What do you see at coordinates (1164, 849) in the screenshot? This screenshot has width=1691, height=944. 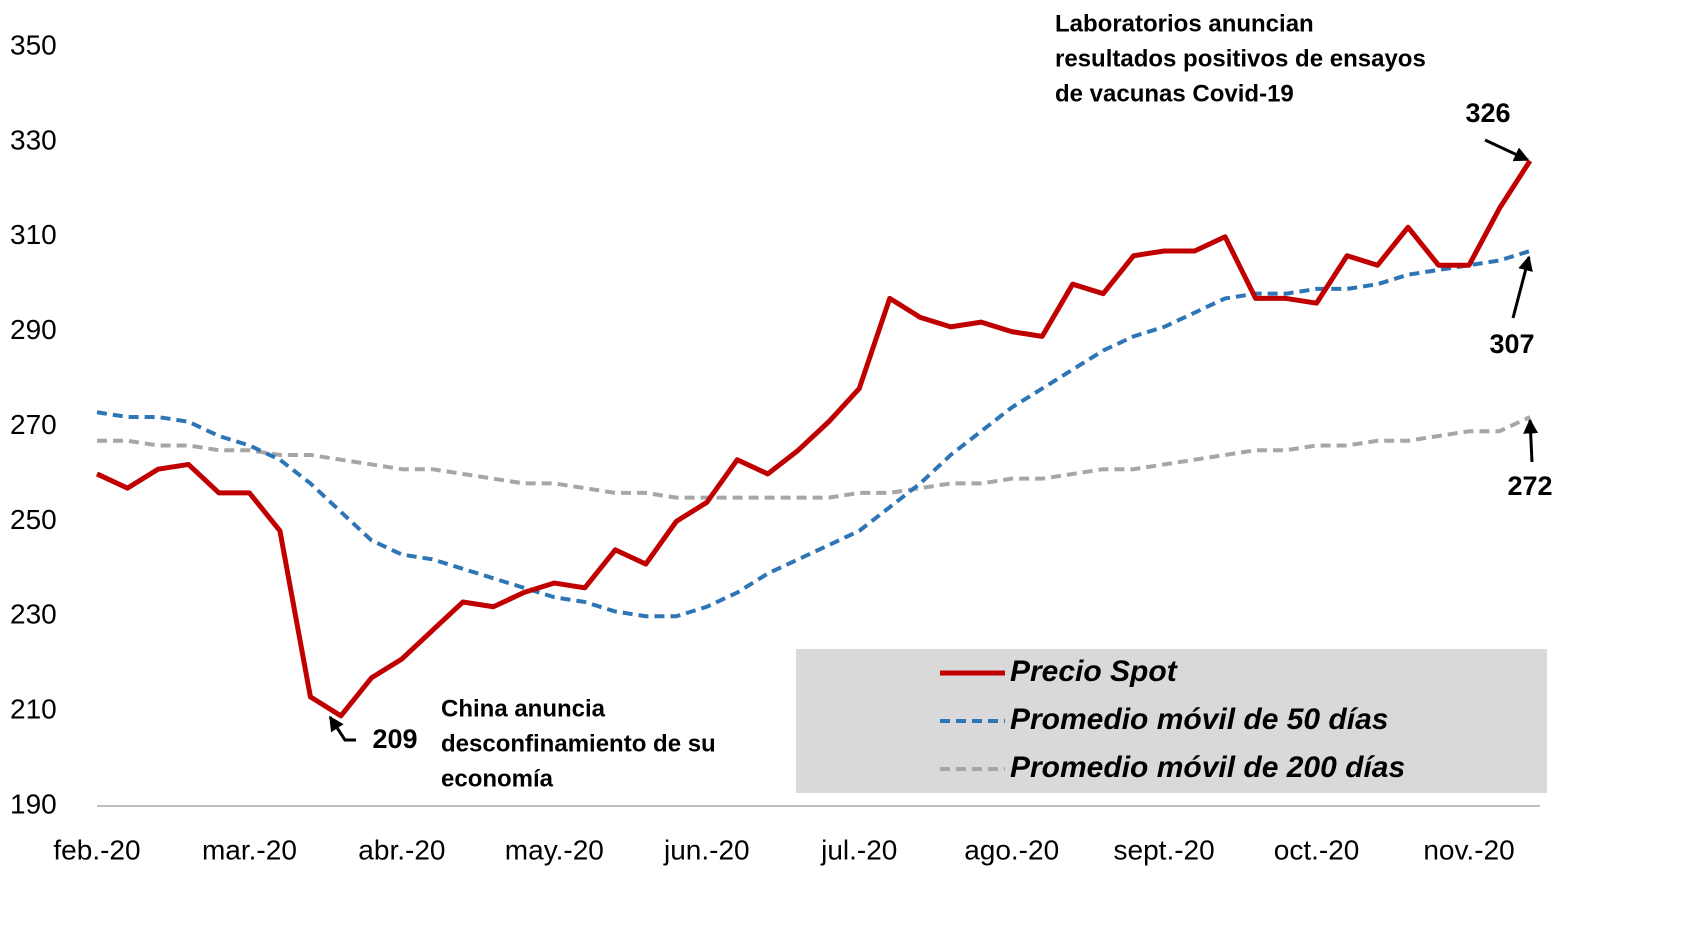 I see `x-tick-label: sept.-20` at bounding box center [1164, 849].